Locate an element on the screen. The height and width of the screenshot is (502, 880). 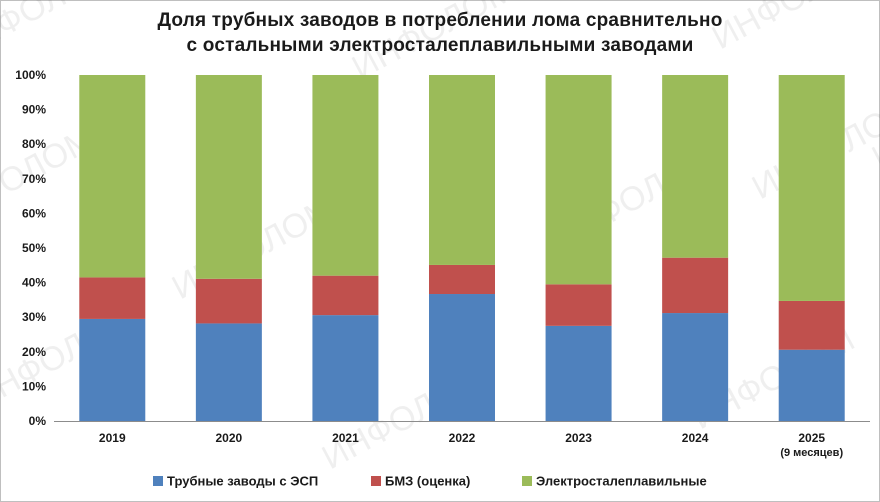
y-tick-label: 100% is located at coordinates (30, 75).